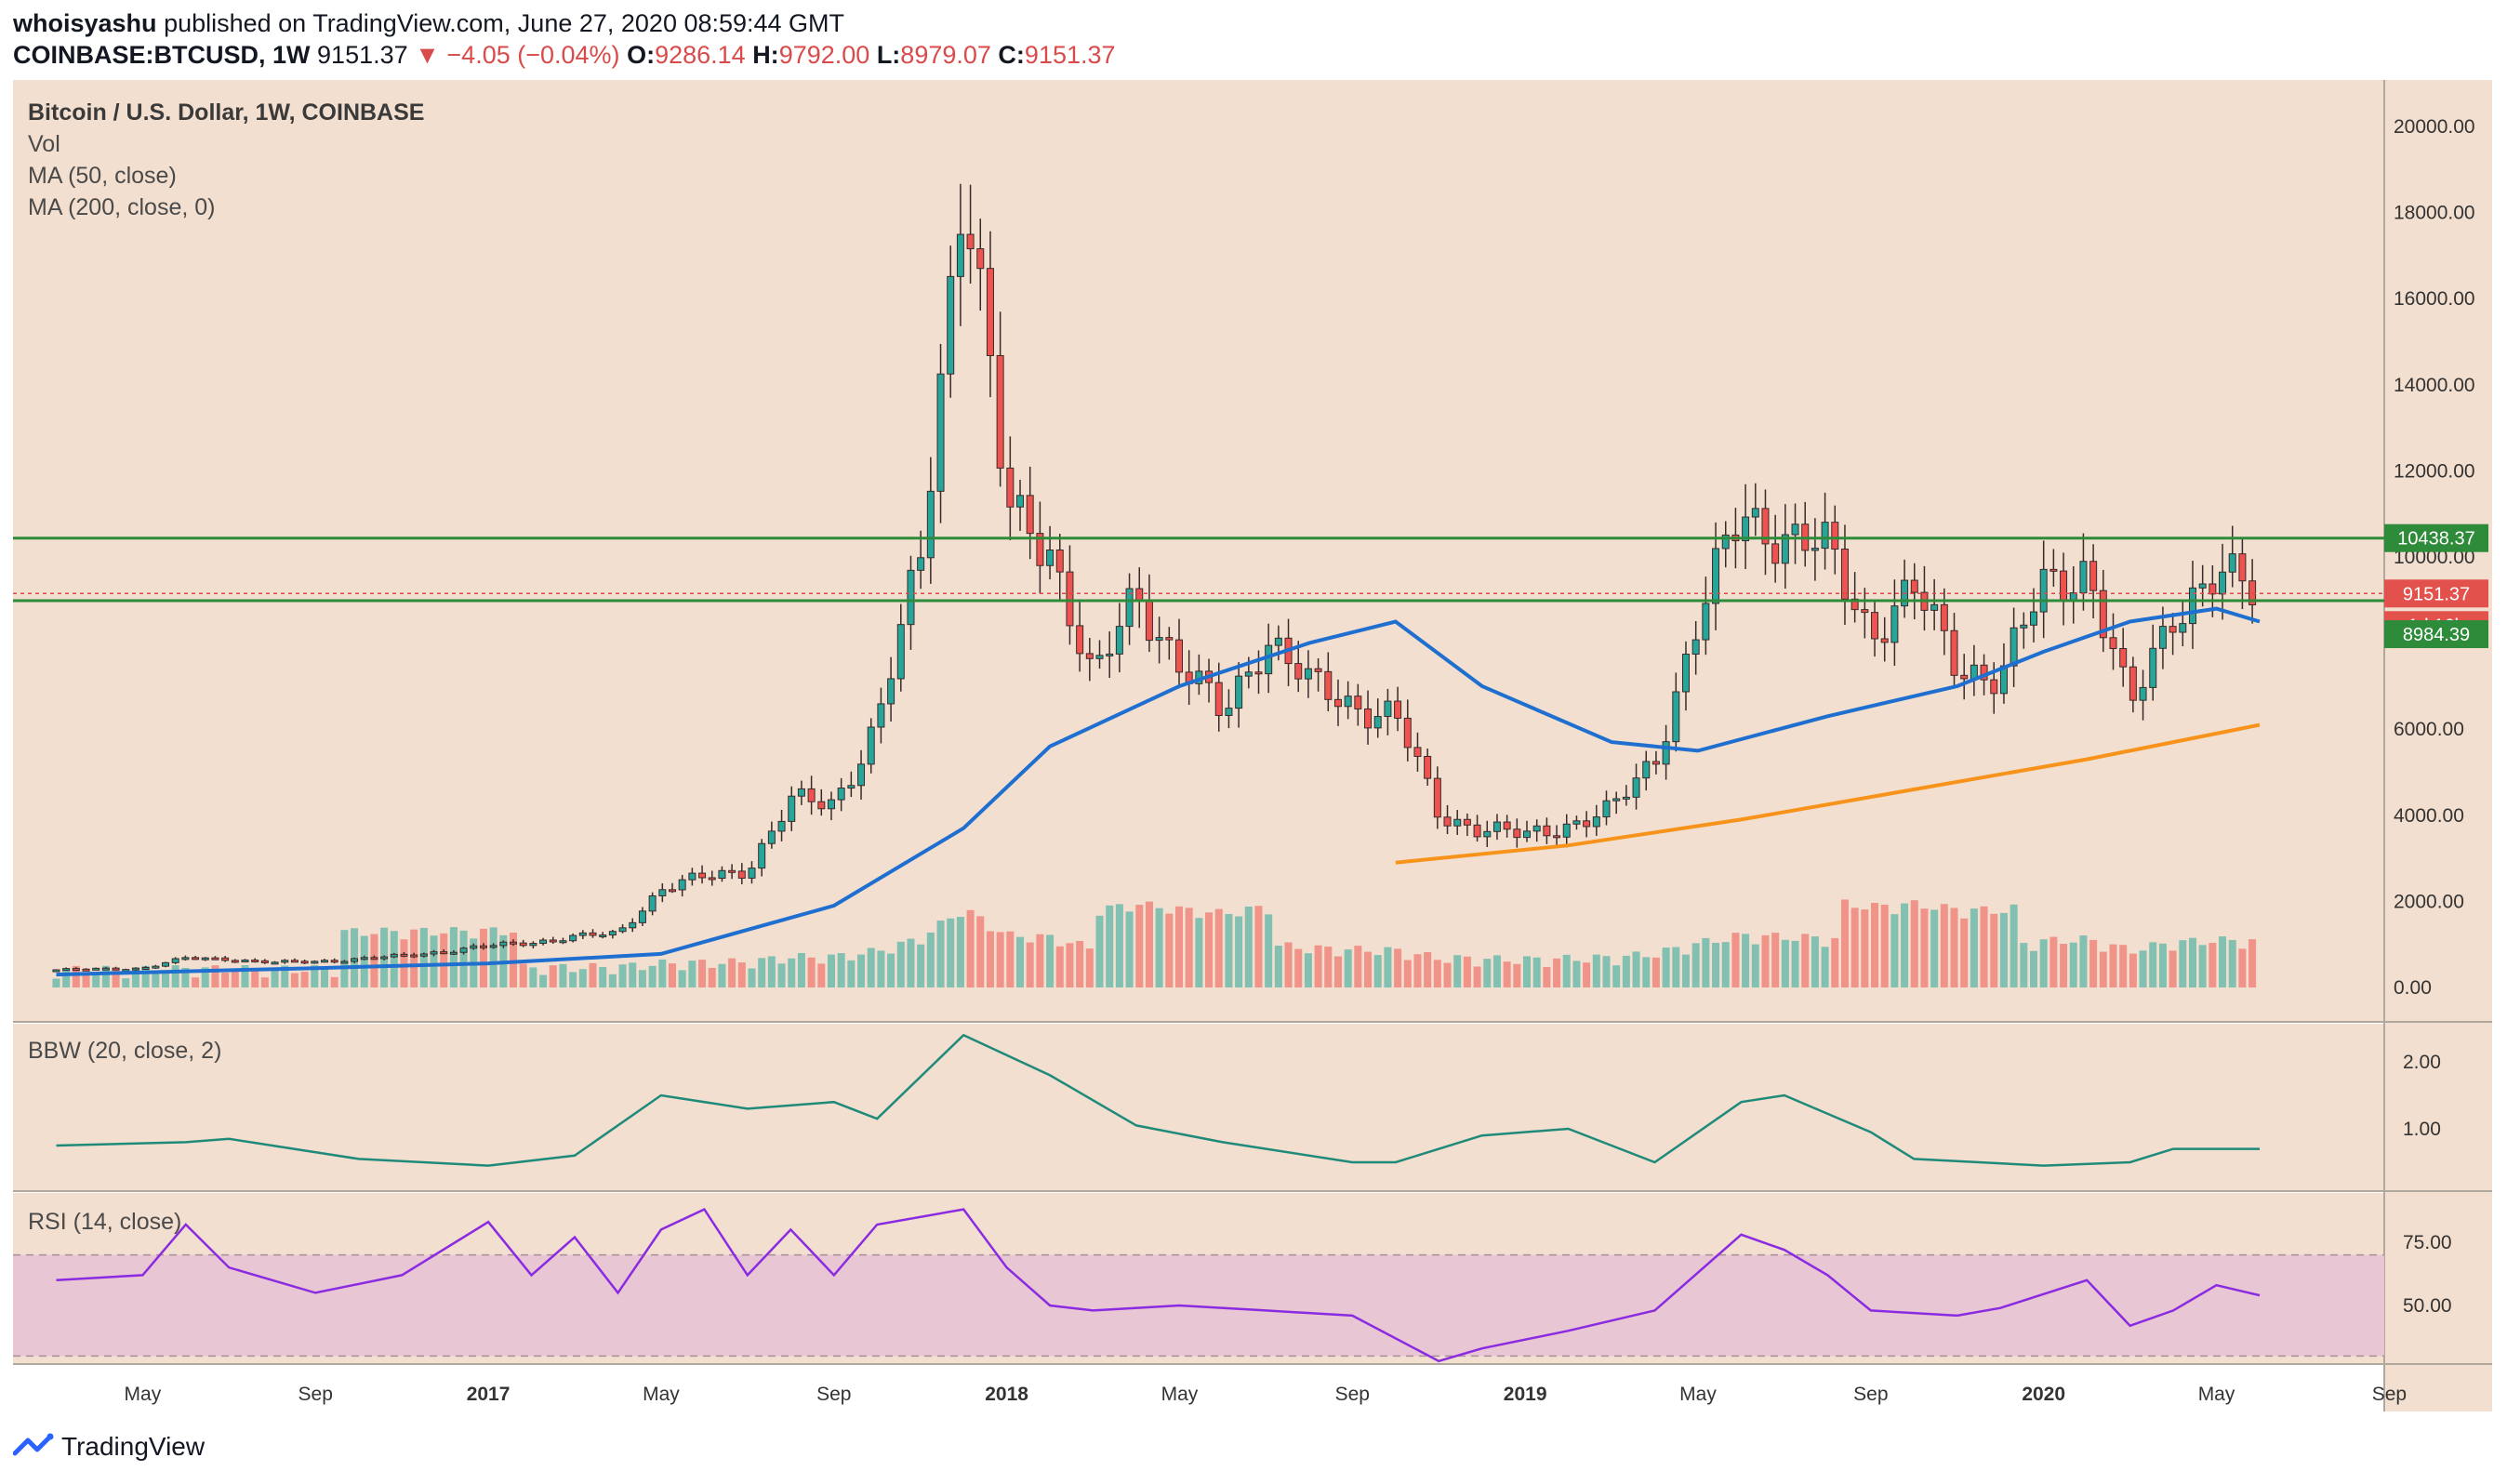  I want to click on tradingview-logo: TradingView, so click(109, 1447).